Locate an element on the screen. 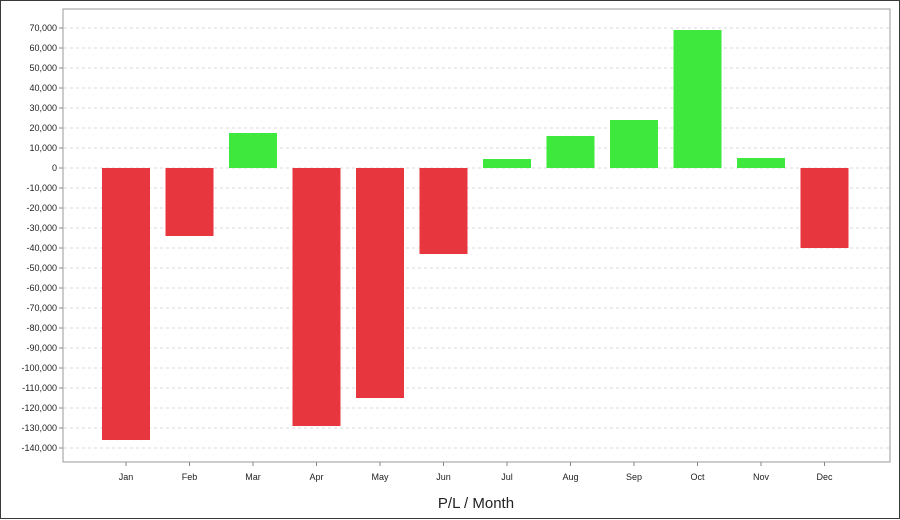  x-tick-label: May is located at coordinates (380, 477).